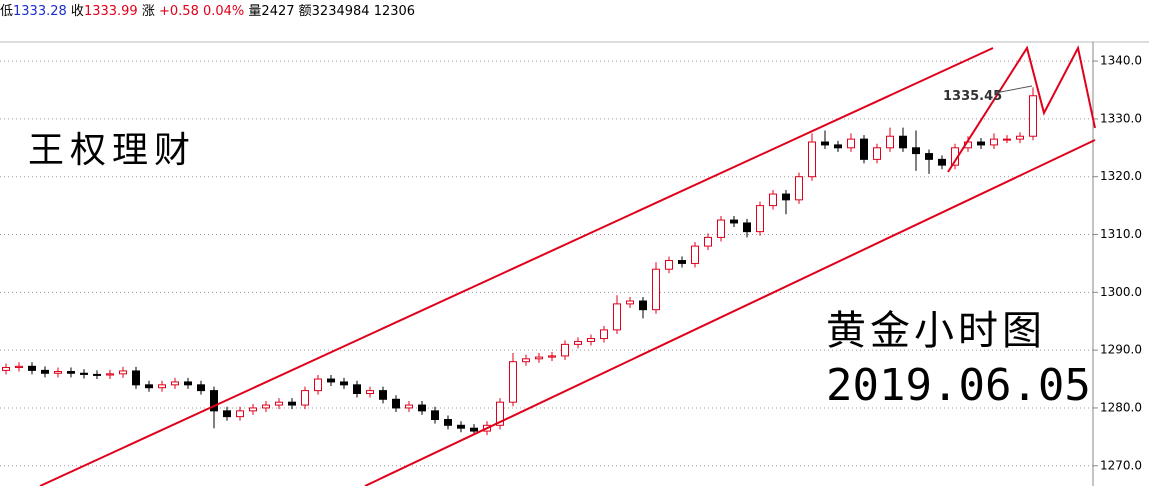 This screenshot has height=486, width=1149. Describe the element at coordinates (112, 150) in the screenshot. I see `brand: 王权理财` at that location.